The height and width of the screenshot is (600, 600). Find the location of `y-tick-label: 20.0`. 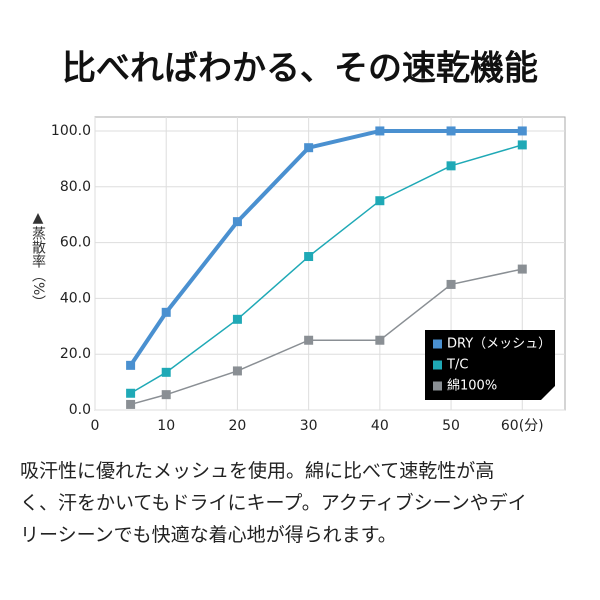

y-tick-label: 20.0 is located at coordinates (75, 354).